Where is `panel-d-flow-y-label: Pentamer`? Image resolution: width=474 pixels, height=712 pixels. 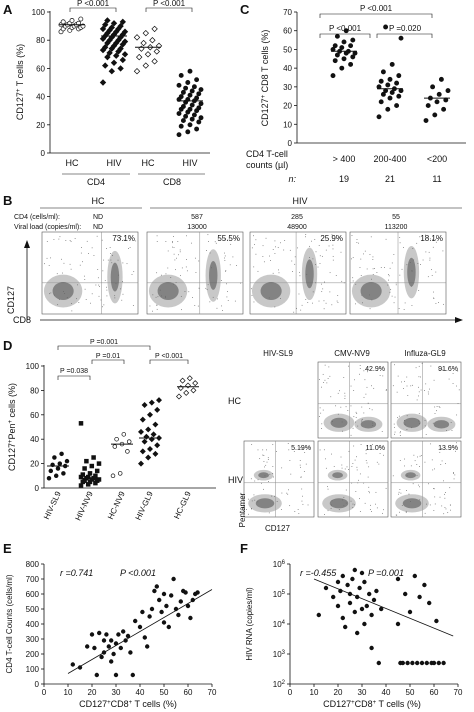
panel-d-flow-y-label: Pentamer is located at coordinates (242, 509).